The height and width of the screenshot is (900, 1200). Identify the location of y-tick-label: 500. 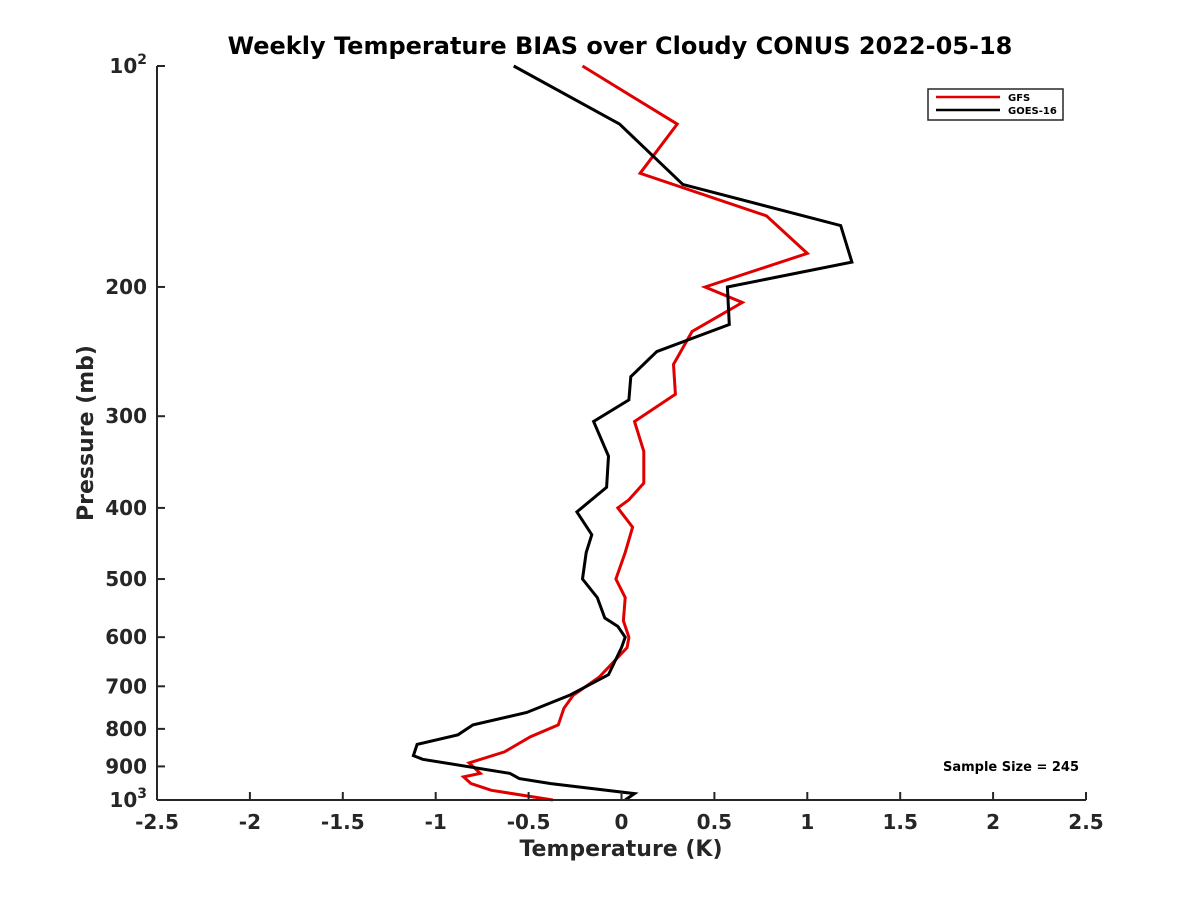
(126, 579).